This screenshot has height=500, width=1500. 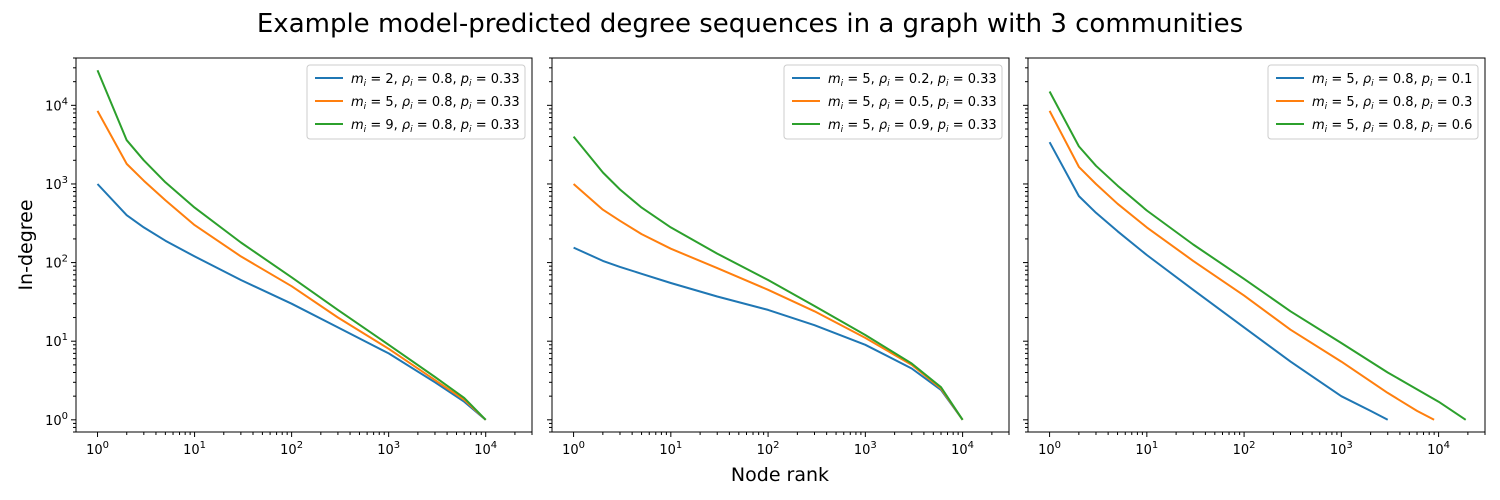 What do you see at coordinates (435, 103) in the screenshot?
I see `legend-label: mi = 5, ρi = 0.8, pi = 0.33` at bounding box center [435, 103].